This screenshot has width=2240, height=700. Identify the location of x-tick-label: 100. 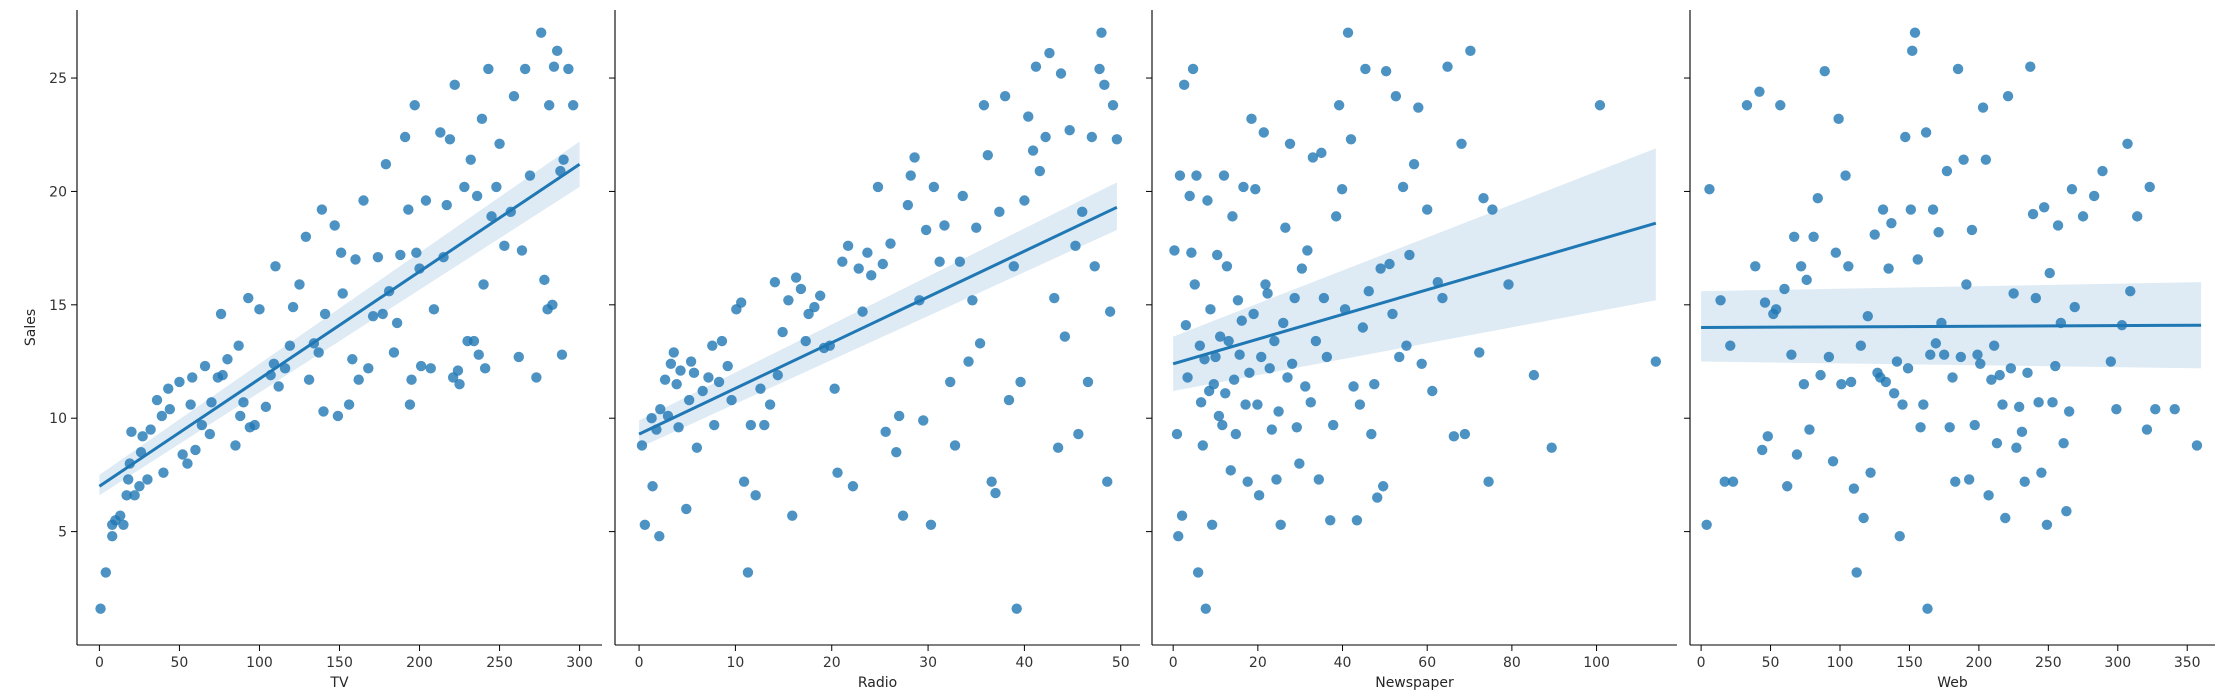
(1840, 663).